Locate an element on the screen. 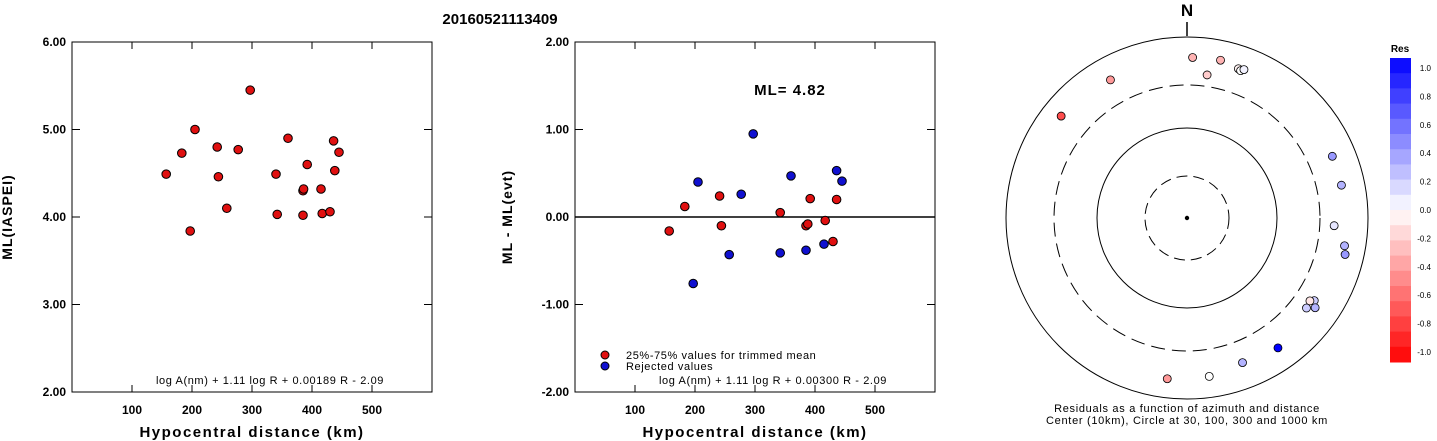 This screenshot has width=1437, height=441. colorbar-label: 1.0 is located at coordinates (1426, 68).